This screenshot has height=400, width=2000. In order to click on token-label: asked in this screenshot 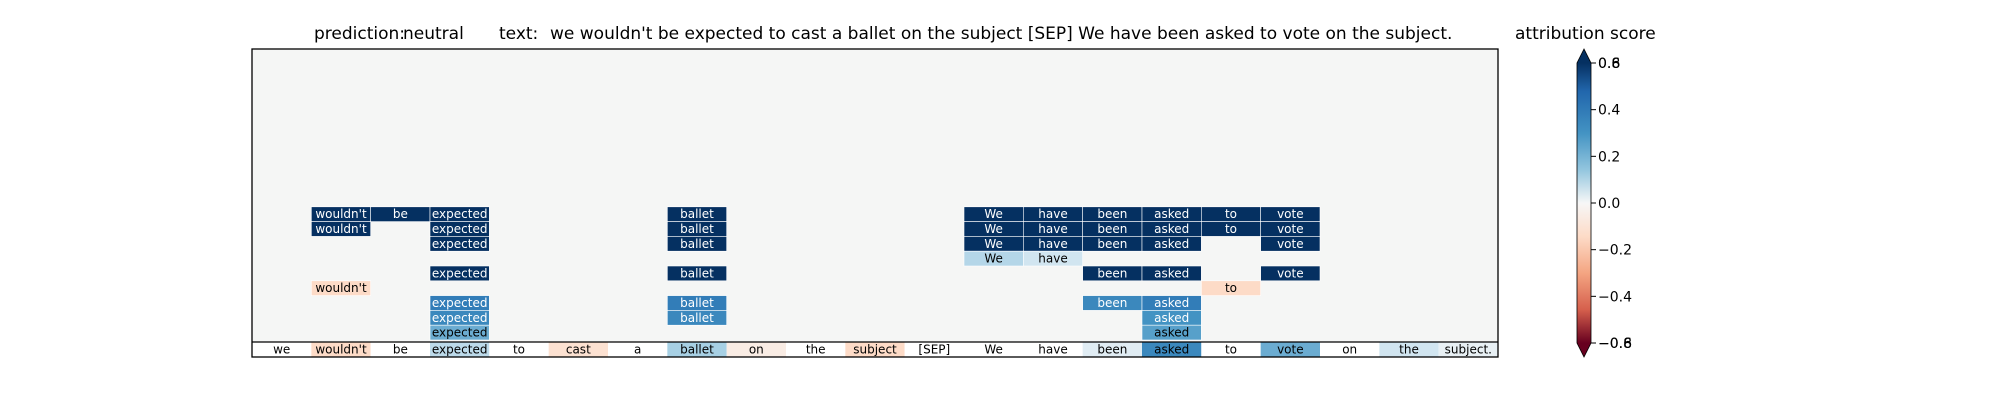, I will do `click(1171, 350)`.